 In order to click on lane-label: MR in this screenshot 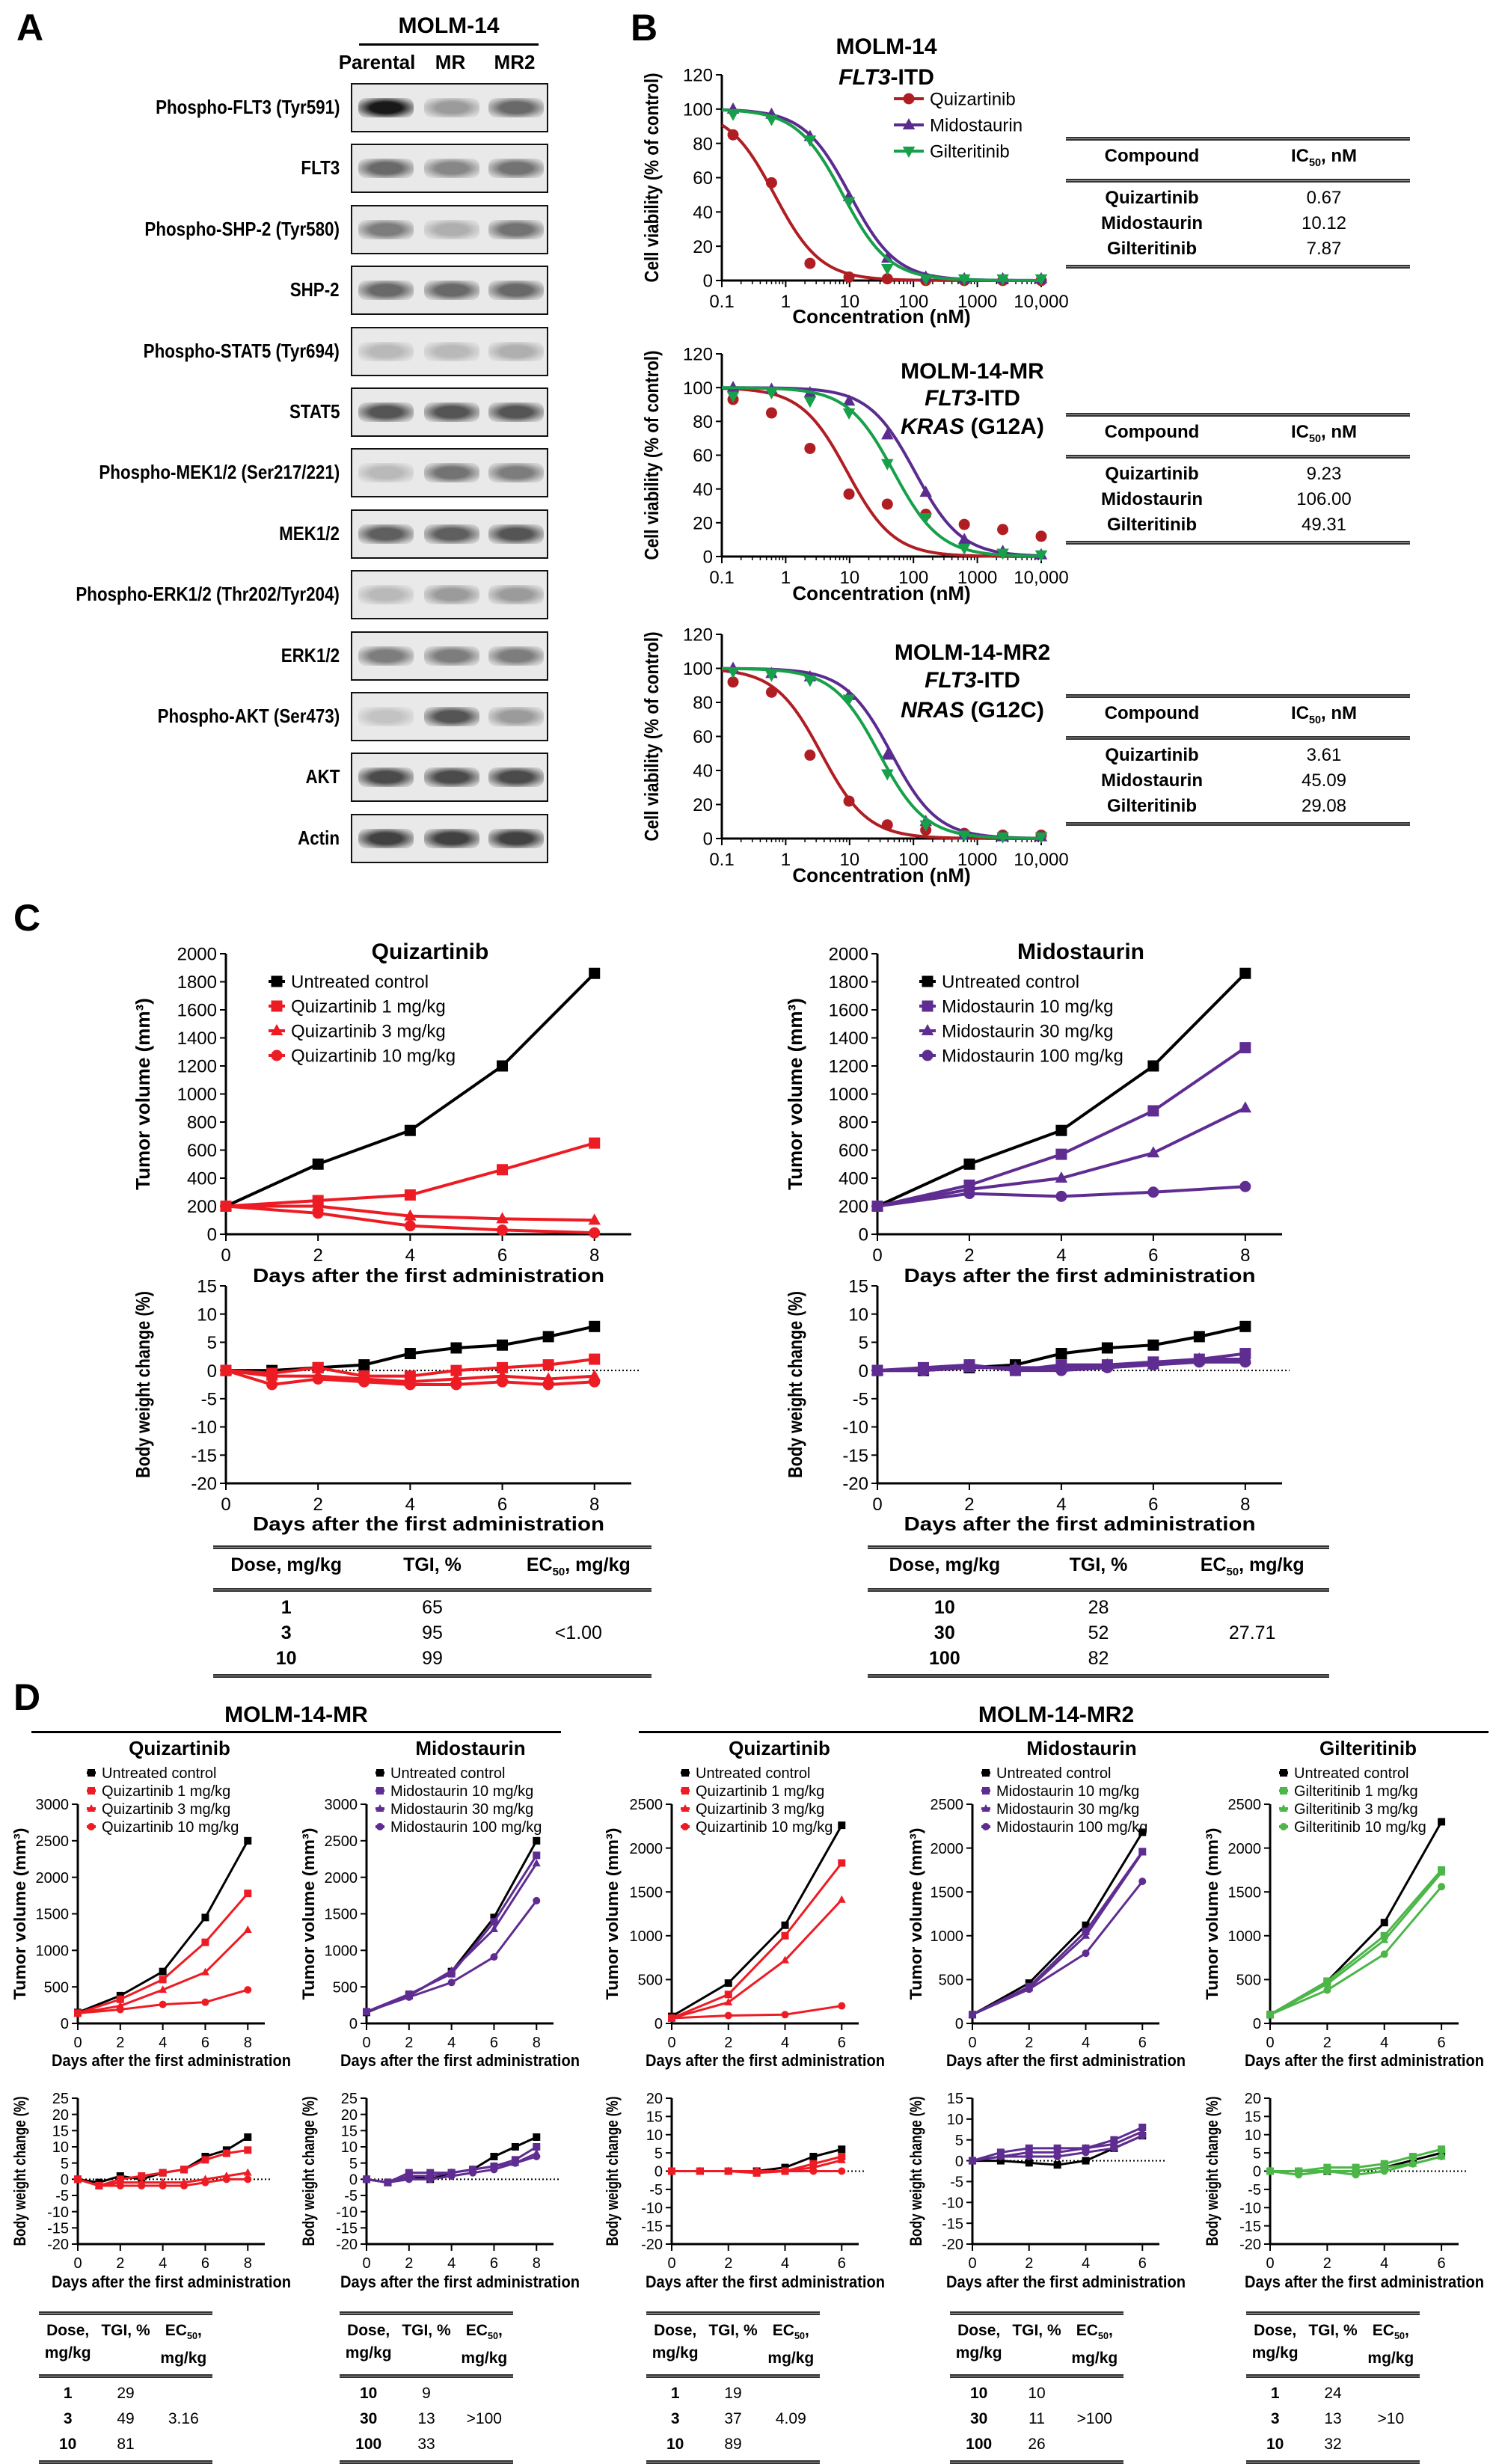, I will do `click(450, 62)`.